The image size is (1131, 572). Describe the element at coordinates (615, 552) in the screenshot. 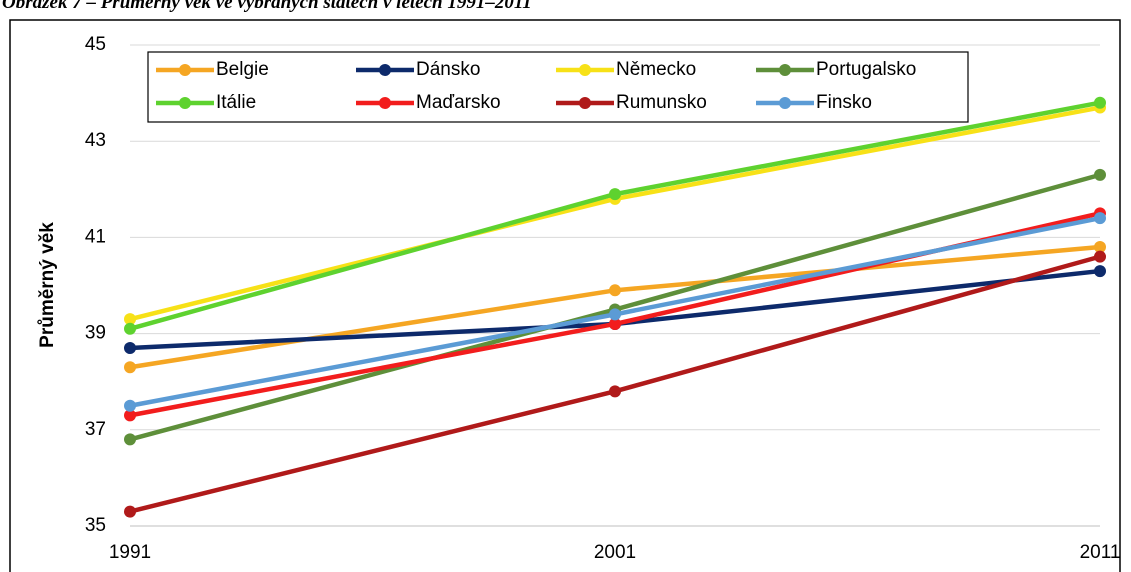

I see `x-tick-label: 2001` at that location.